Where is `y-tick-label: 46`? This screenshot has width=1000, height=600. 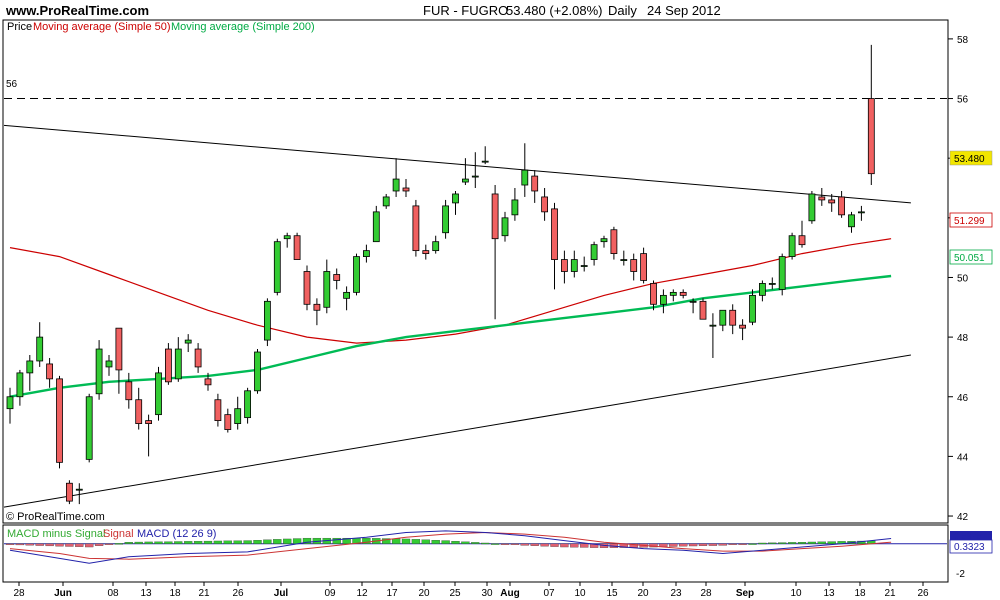
y-tick-label: 46 is located at coordinates (963, 398).